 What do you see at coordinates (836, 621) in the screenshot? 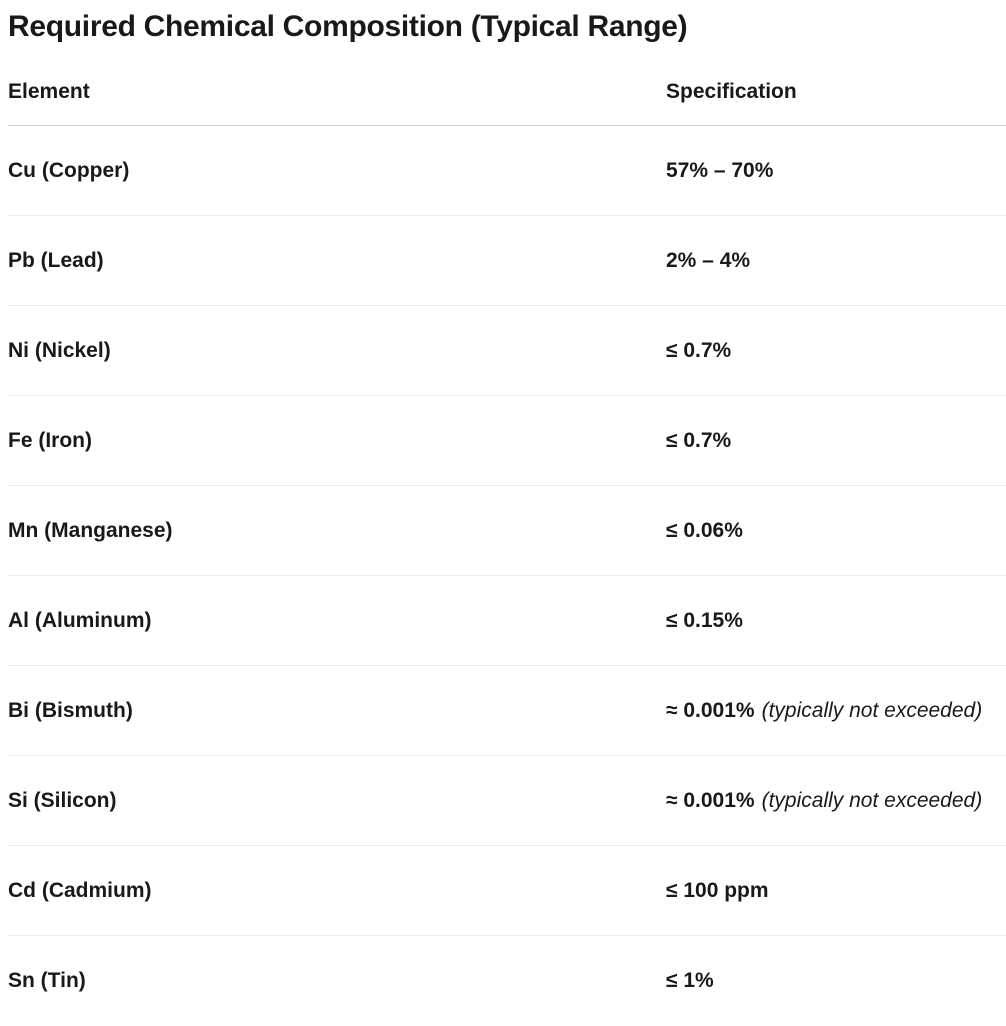
I see `spec-cell: ≤ 0.15%` at bounding box center [836, 621].